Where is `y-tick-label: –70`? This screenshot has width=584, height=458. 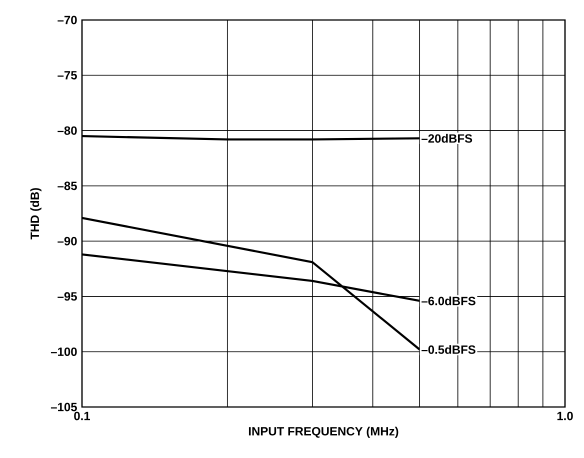 y-tick-label: –70 is located at coordinates (67, 20).